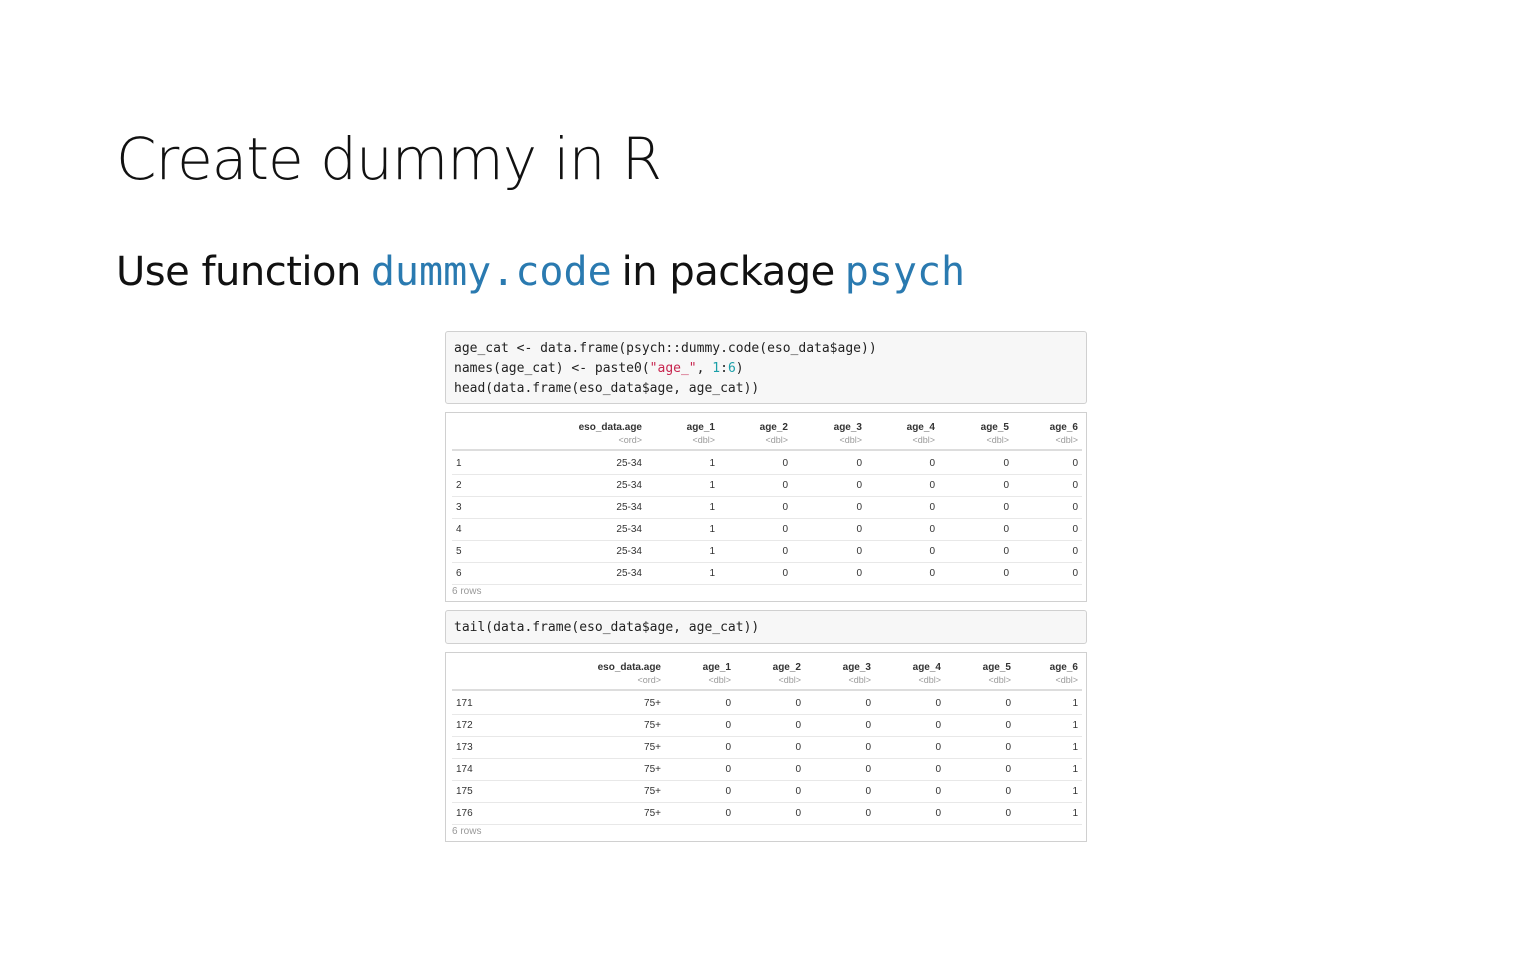 The width and height of the screenshot is (1536, 960). Describe the element at coordinates (731, 368) in the screenshot. I see `code-number: 6` at that location.